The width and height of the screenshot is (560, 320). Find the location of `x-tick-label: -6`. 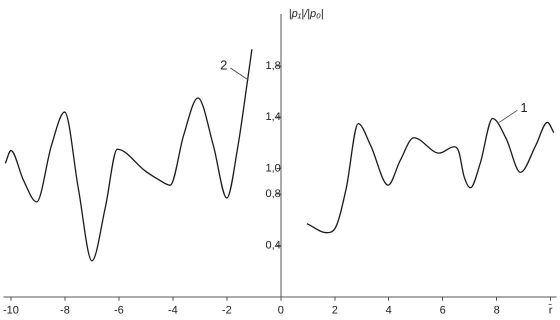

x-tick-label: -6 is located at coordinates (119, 310).